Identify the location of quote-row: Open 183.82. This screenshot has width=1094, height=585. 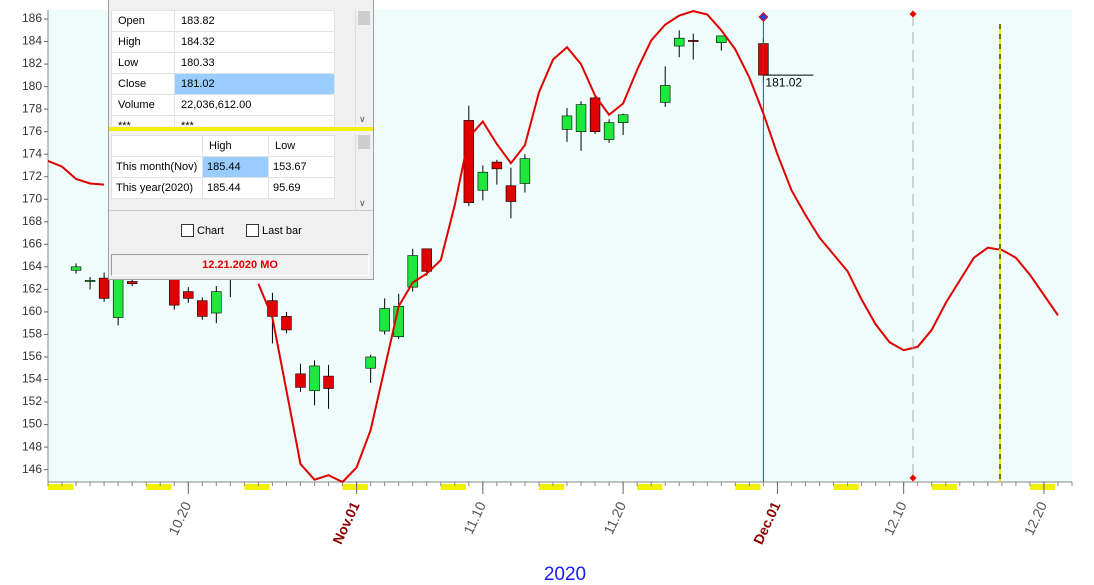
(223, 21).